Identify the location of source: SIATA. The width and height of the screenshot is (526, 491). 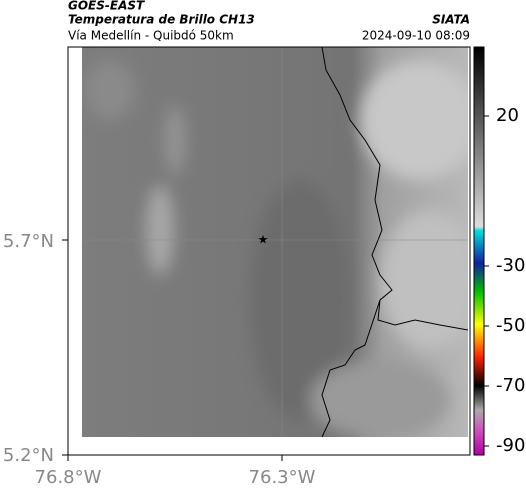
(451, 20).